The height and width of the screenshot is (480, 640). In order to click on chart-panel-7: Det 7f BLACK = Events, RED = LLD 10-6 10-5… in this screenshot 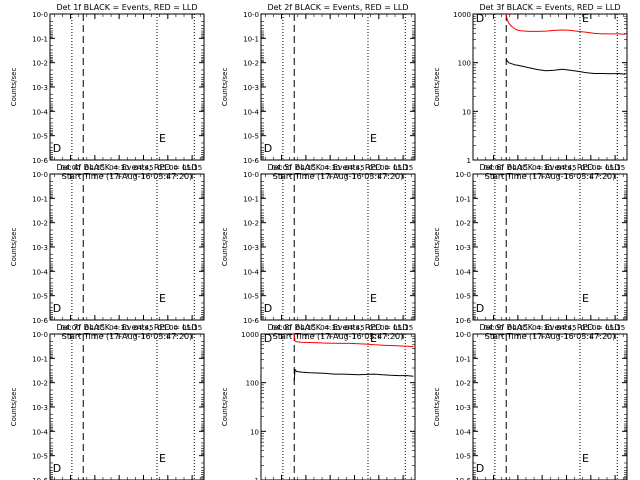, I will do `click(107, 401)`.